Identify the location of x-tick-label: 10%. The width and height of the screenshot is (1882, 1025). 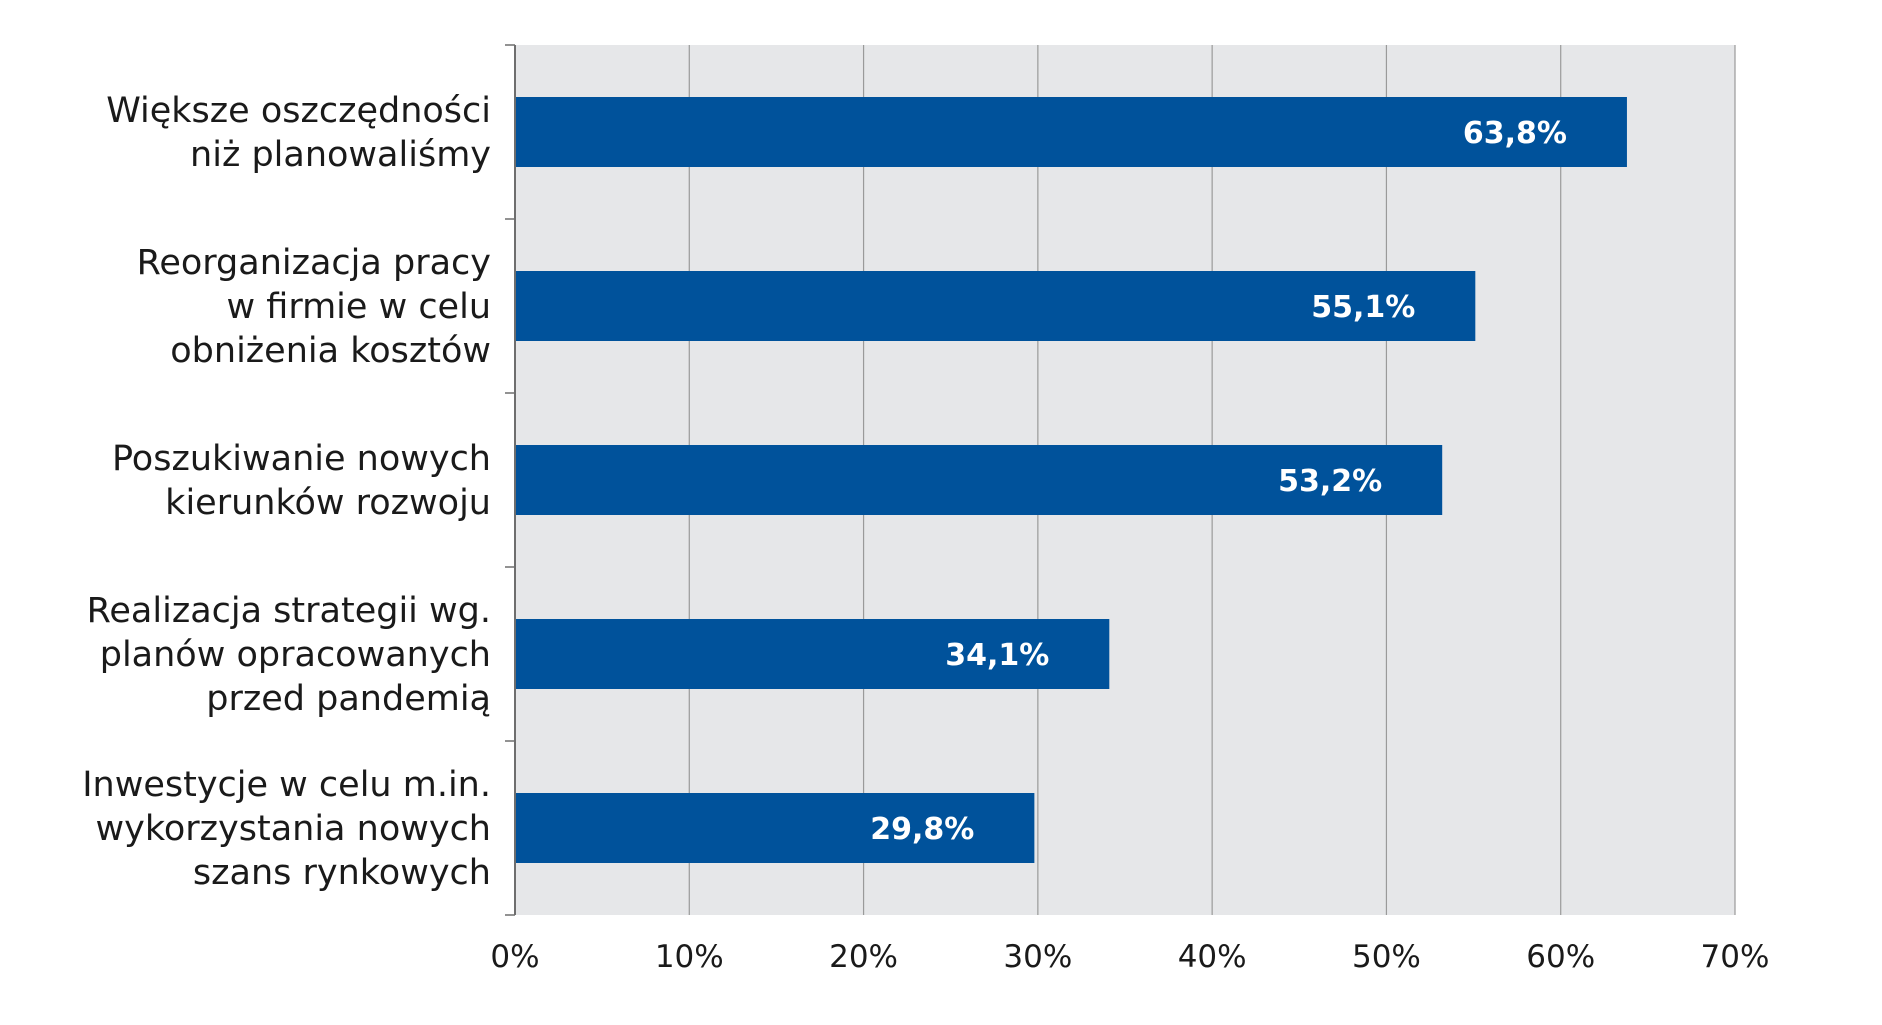
(689, 957).